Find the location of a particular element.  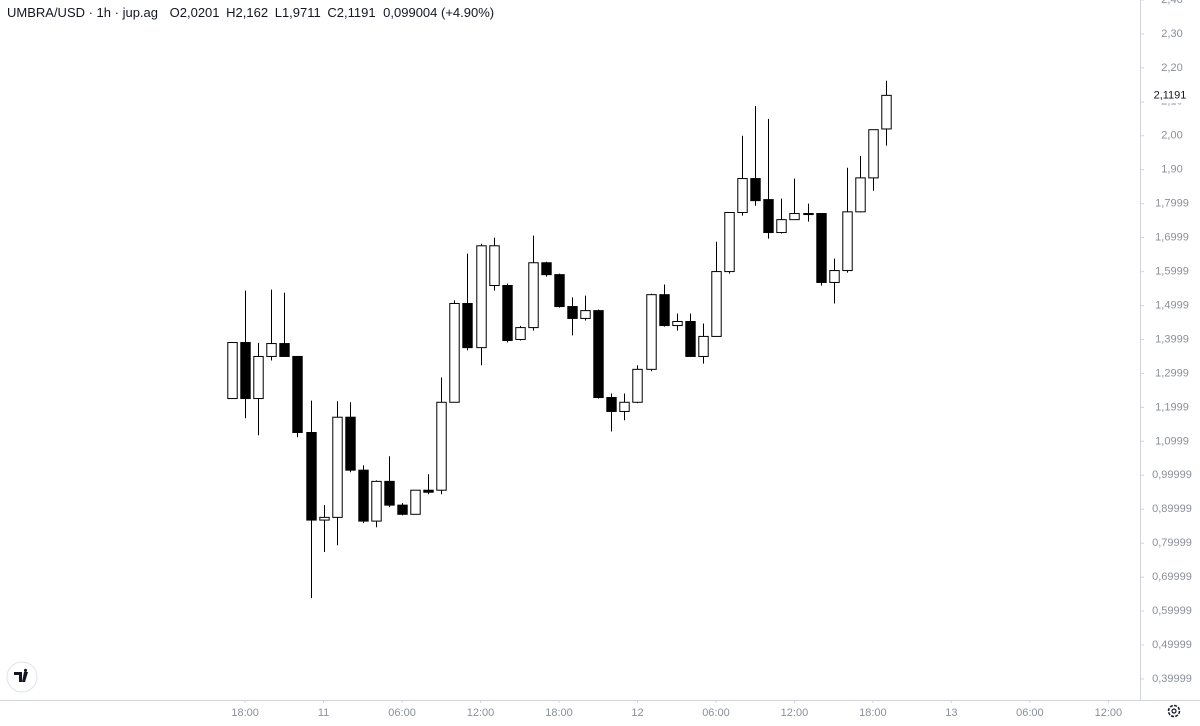

last-price-label: 2,1191 is located at coordinates (1170, 95).